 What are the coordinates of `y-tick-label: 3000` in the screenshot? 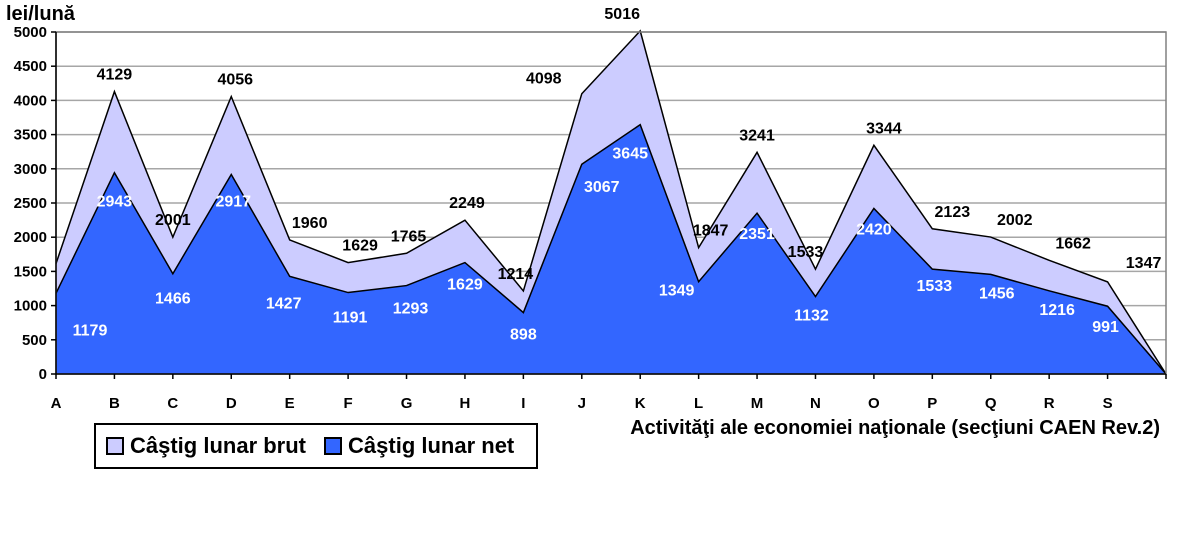 It's located at (30, 169).